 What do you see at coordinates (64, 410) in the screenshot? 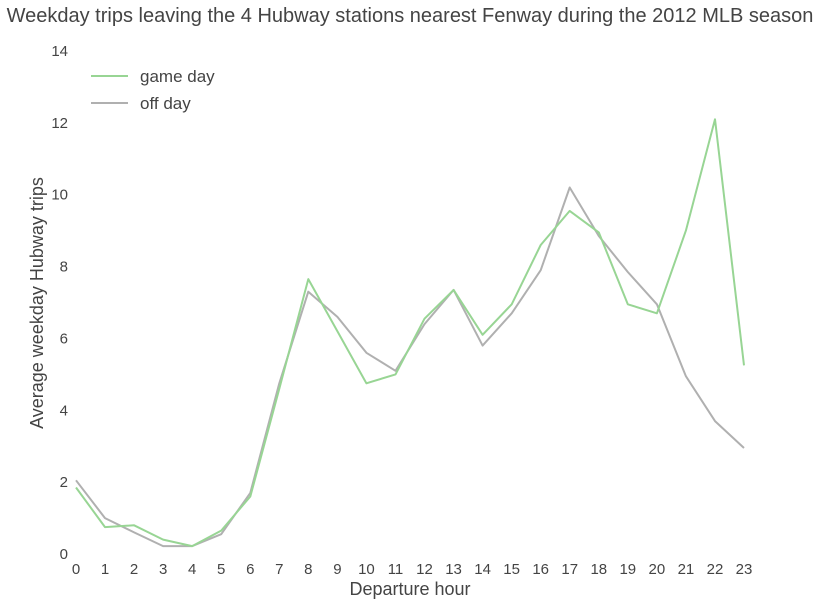
I see `y-tick-label: 4` at bounding box center [64, 410].